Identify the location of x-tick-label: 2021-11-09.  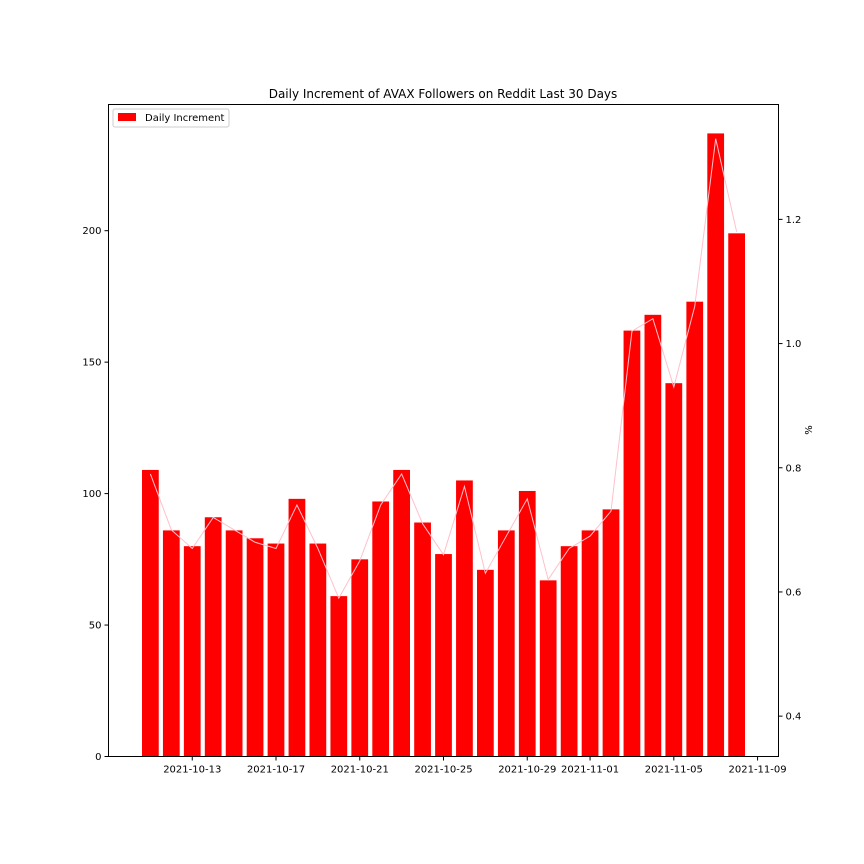
(758, 770).